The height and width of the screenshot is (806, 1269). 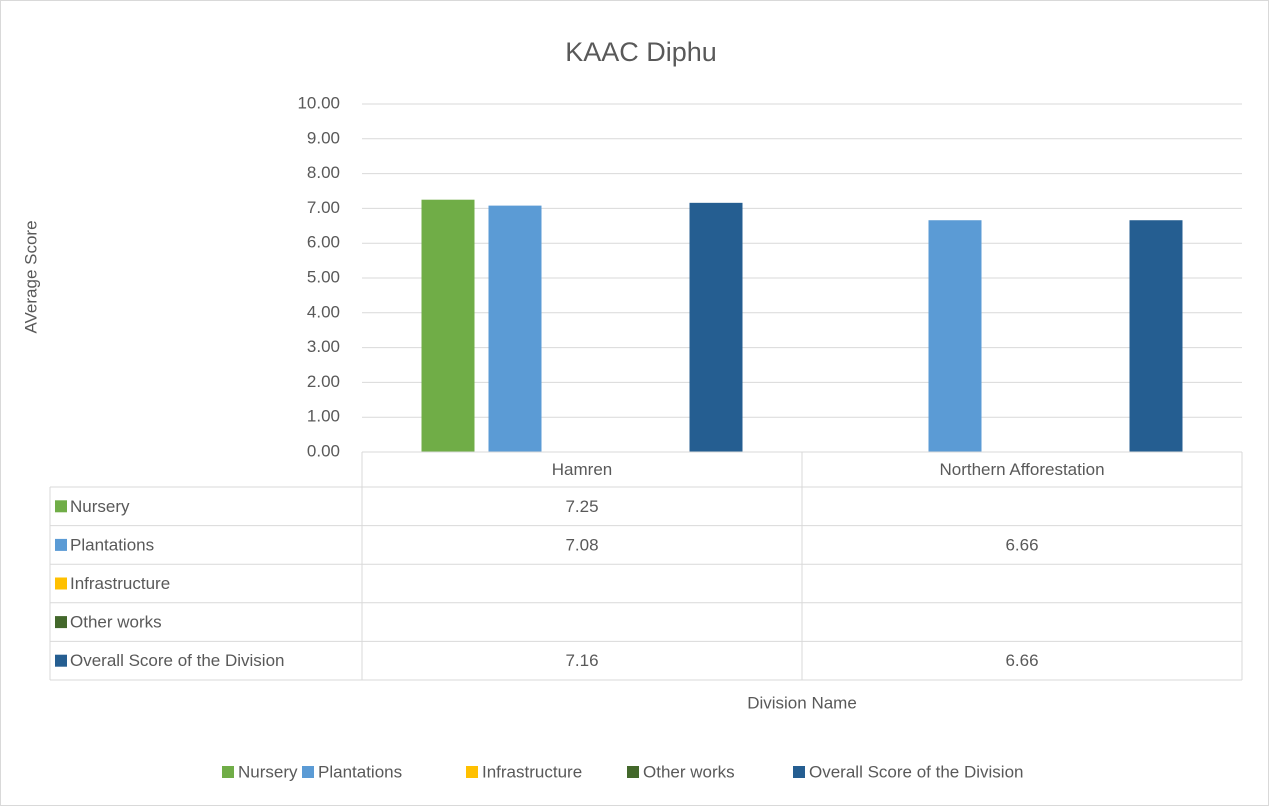 What do you see at coordinates (641, 52) in the screenshot?
I see `chart-title: KAAC Diphu` at bounding box center [641, 52].